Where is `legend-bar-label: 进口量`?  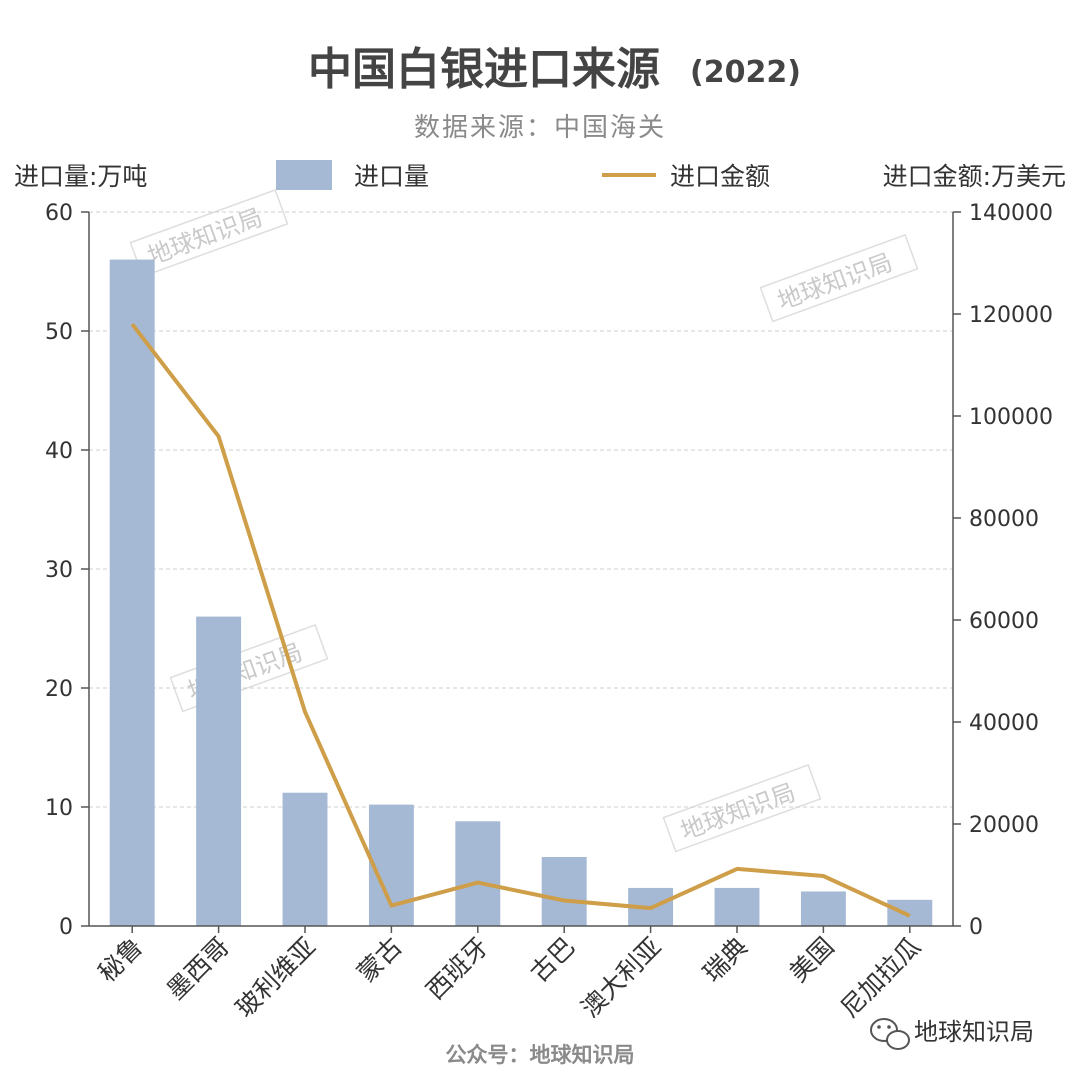
legend-bar-label: 进口量 is located at coordinates (391, 176).